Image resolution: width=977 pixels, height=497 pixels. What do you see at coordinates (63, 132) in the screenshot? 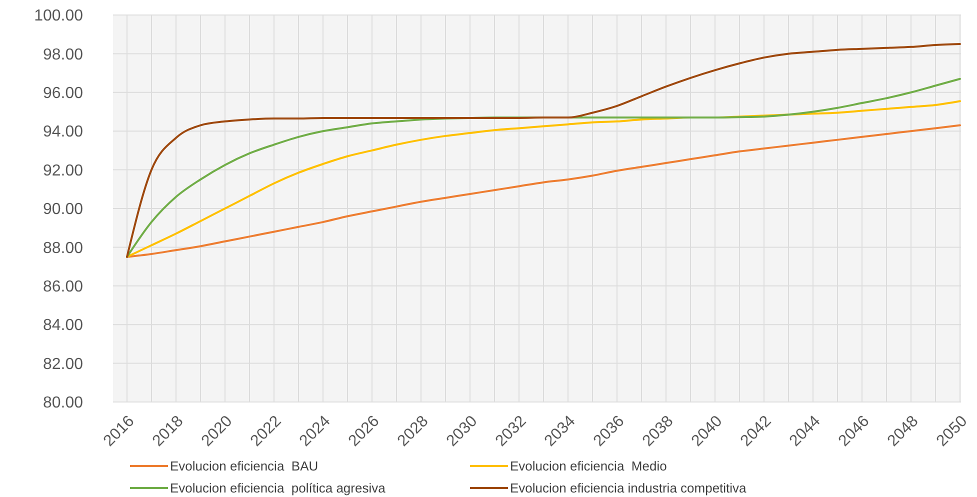
I see `y-tick-label: 94.00` at bounding box center [63, 132].